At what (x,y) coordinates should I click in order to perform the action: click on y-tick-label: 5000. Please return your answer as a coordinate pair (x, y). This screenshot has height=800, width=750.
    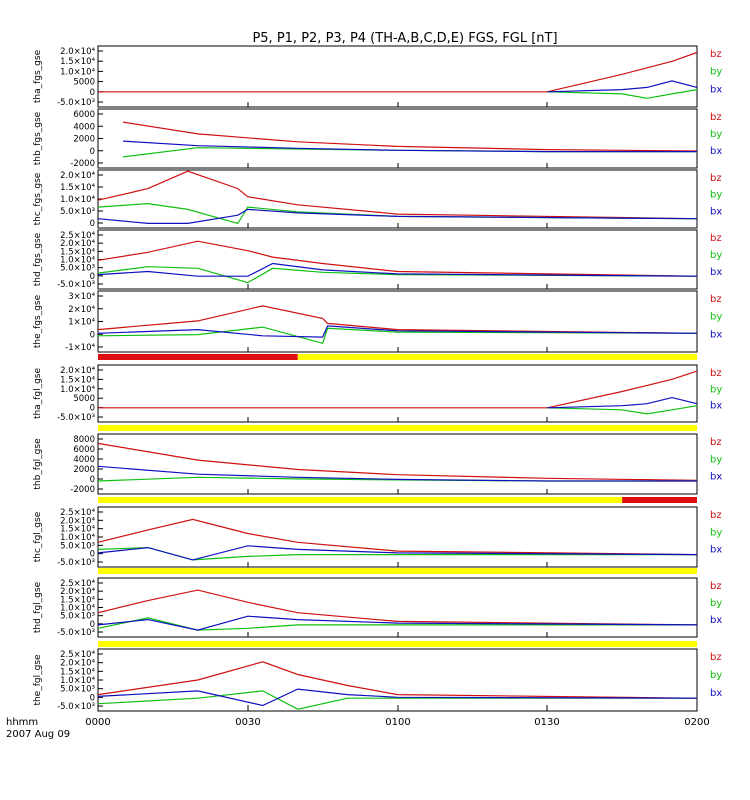
    Looking at the image, I should click on (84, 399).